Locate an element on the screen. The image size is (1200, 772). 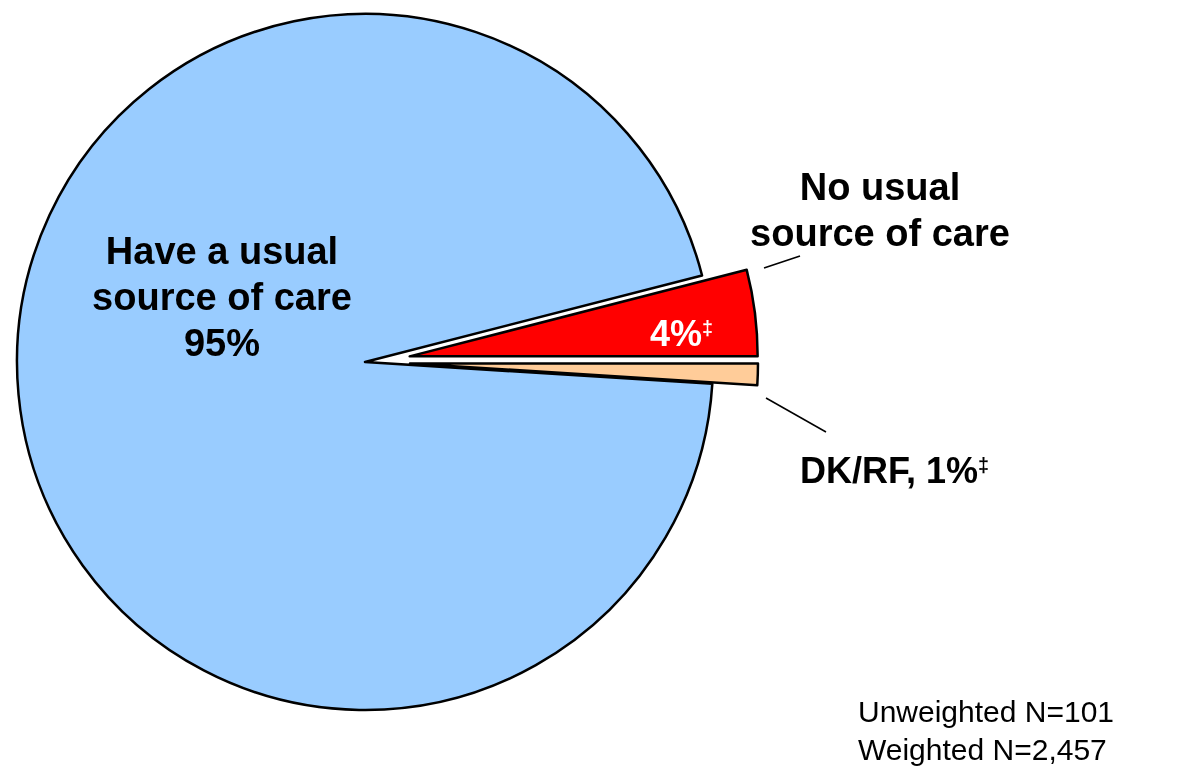
legend-label: DK/RF is located at coordinates (853, 470).